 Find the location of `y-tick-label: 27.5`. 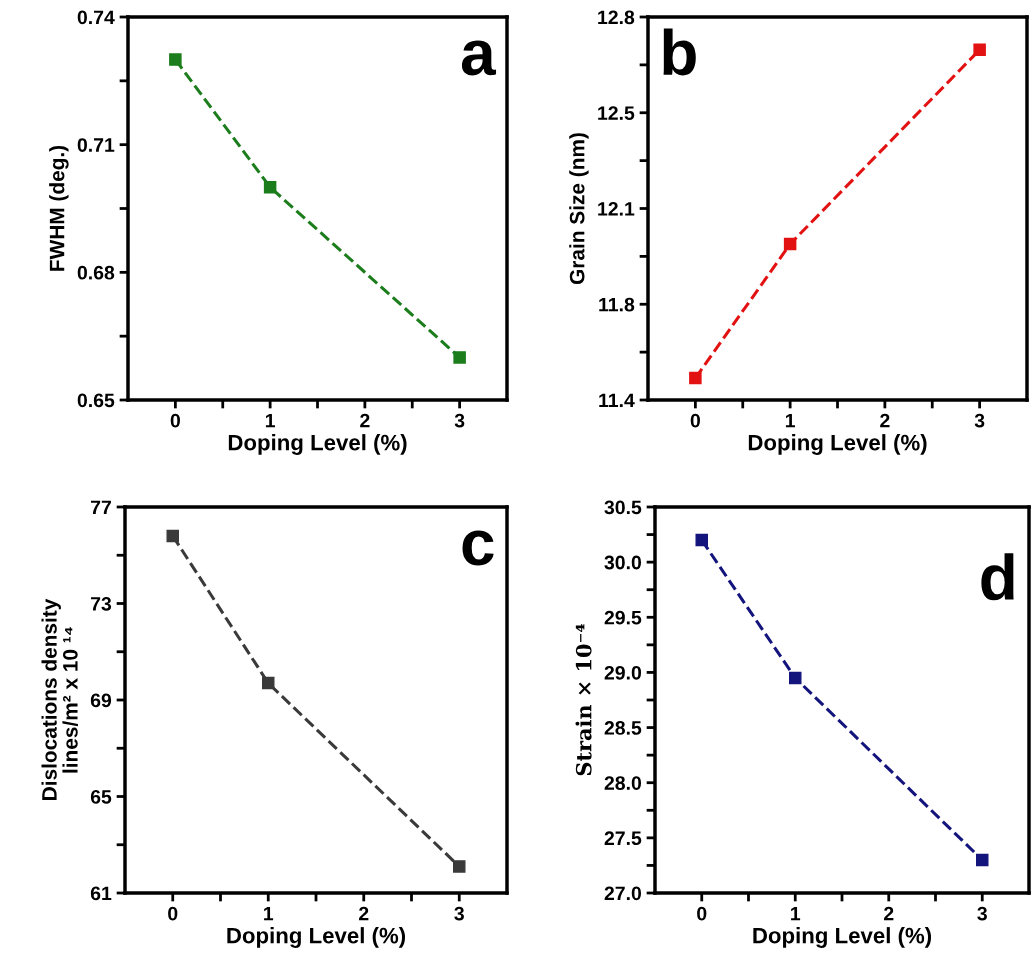

y-tick-label: 27.5 is located at coordinates (623, 838).